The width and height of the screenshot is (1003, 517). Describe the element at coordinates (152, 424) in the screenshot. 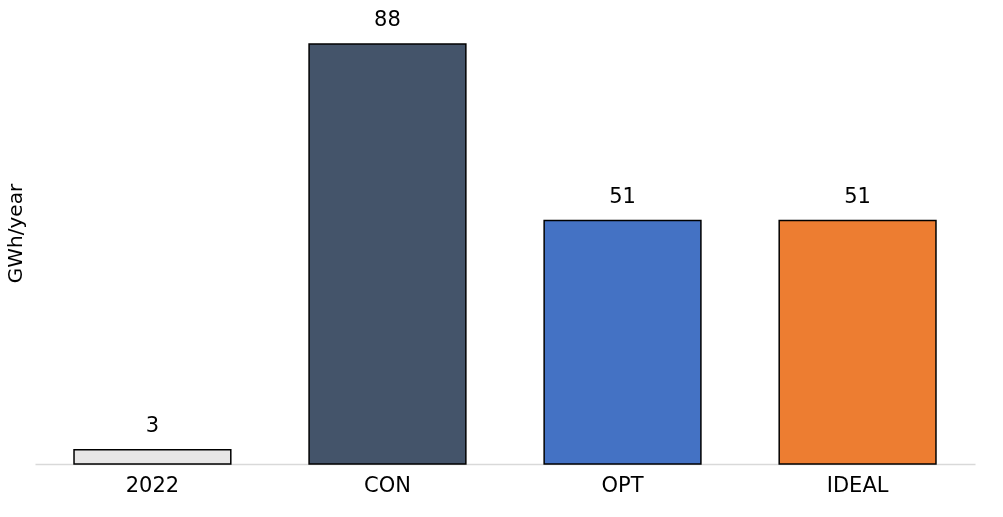

I see `data-label: 3` at that location.